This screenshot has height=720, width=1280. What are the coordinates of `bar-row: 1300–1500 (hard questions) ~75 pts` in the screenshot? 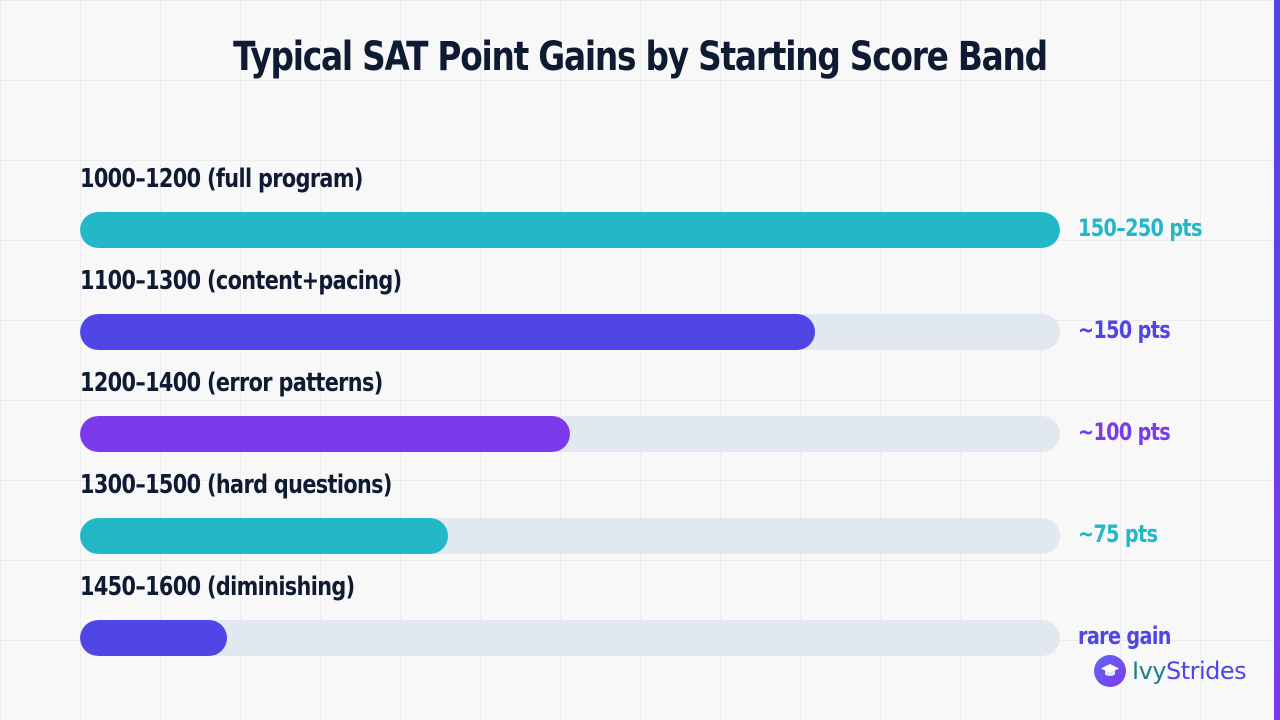 It's located at (660, 516).